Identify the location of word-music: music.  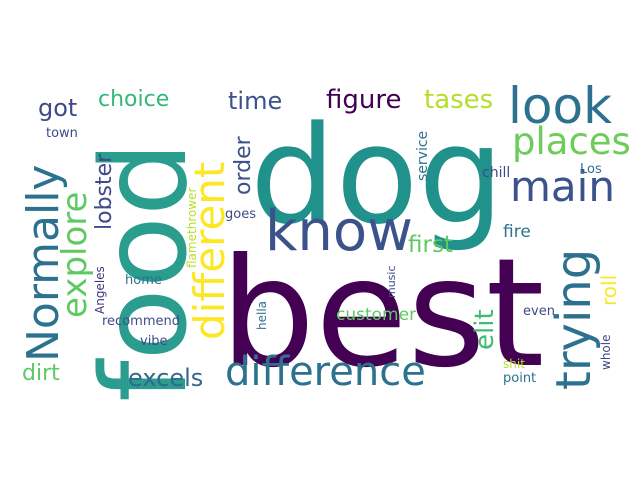
(391, 281).